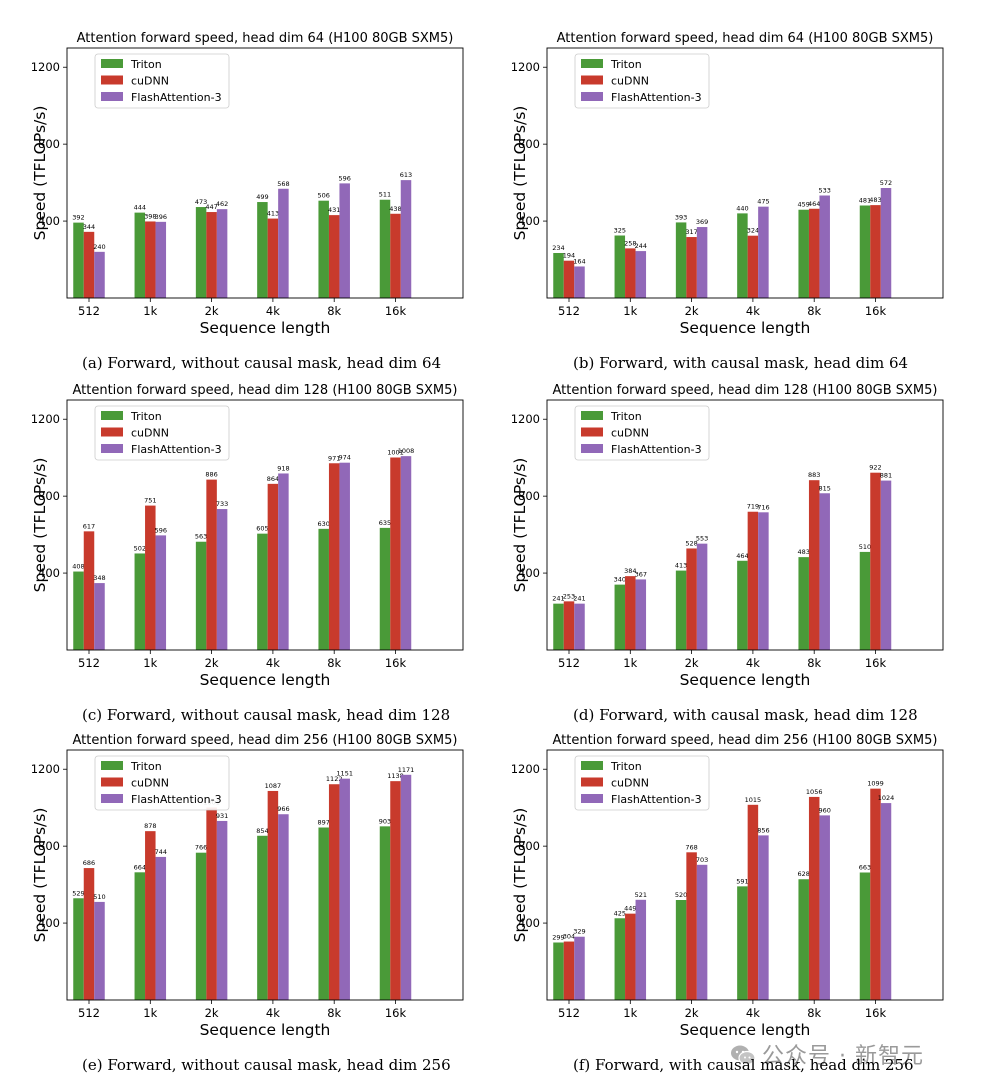  Describe the element at coordinates (824, 191) in the screenshot. I see `data-label: 533` at that location.